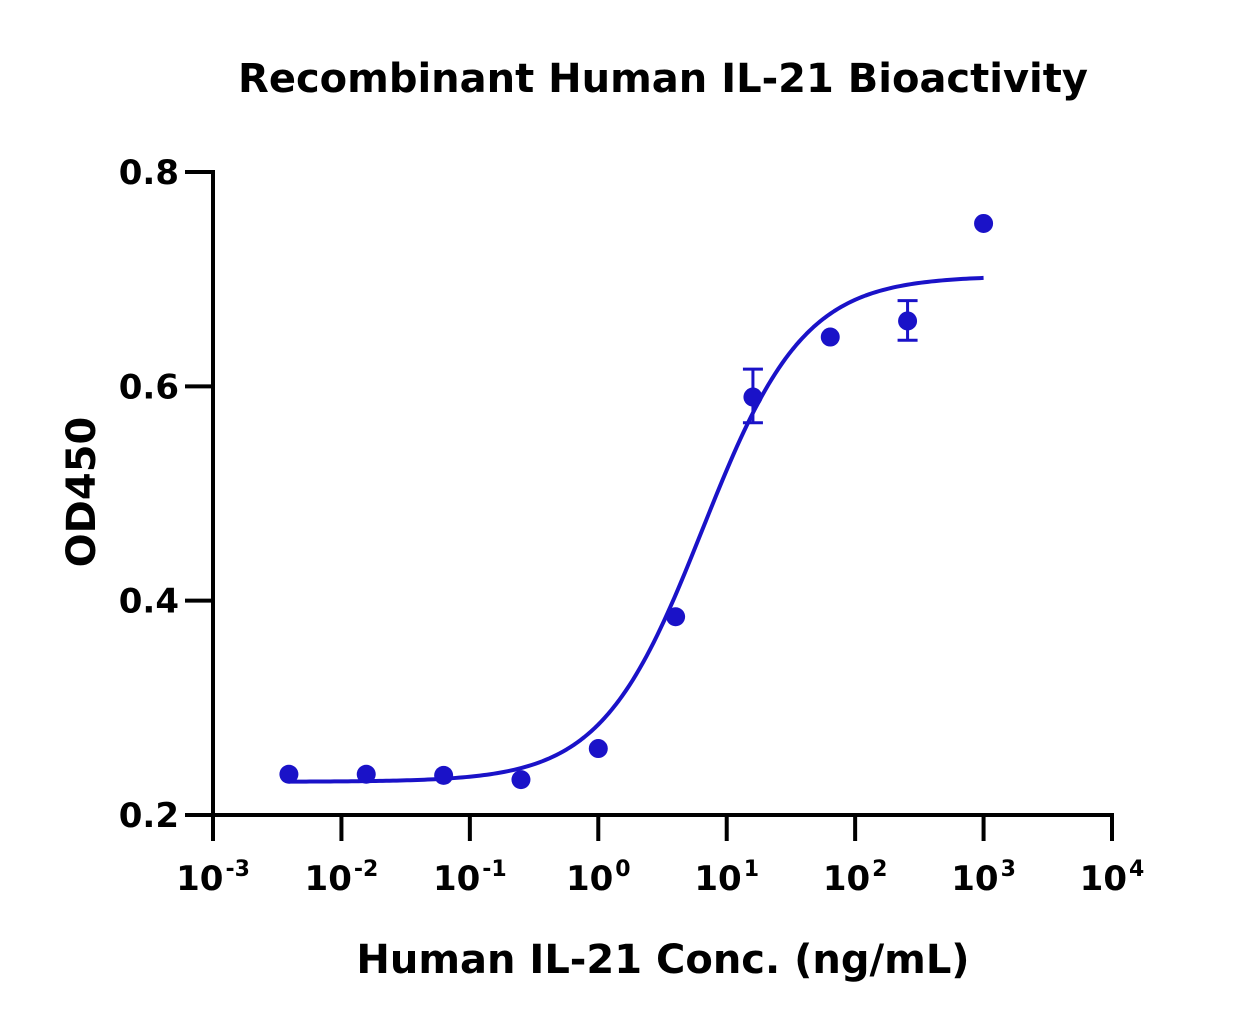 The width and height of the screenshot is (1244, 1029). I want to click on chart-title: Recombinant Human IL-21 Bioactivity, so click(663, 79).